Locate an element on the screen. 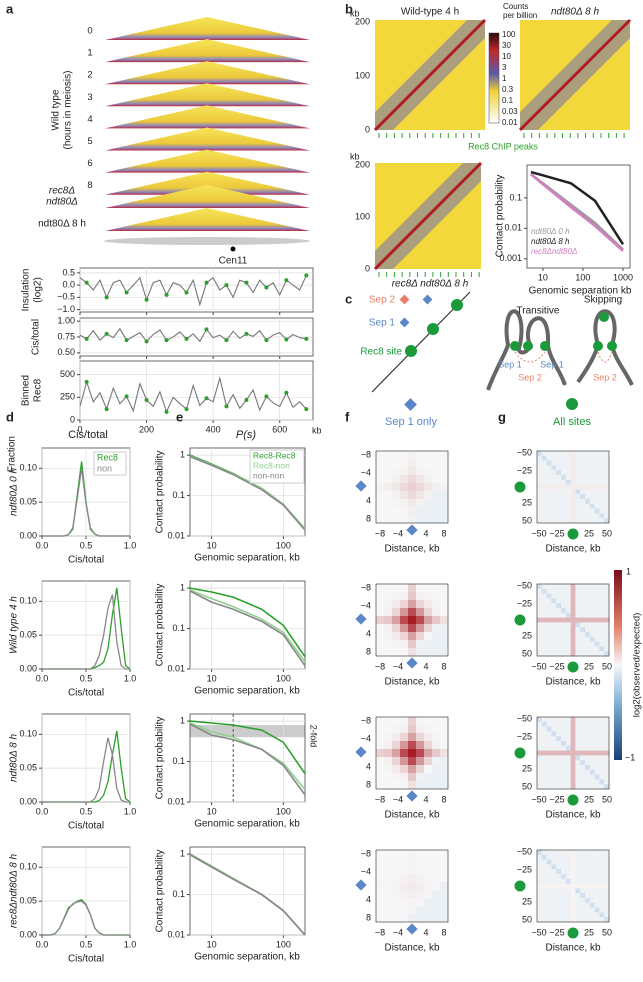  label: Distance, kb is located at coordinates (411, 948).